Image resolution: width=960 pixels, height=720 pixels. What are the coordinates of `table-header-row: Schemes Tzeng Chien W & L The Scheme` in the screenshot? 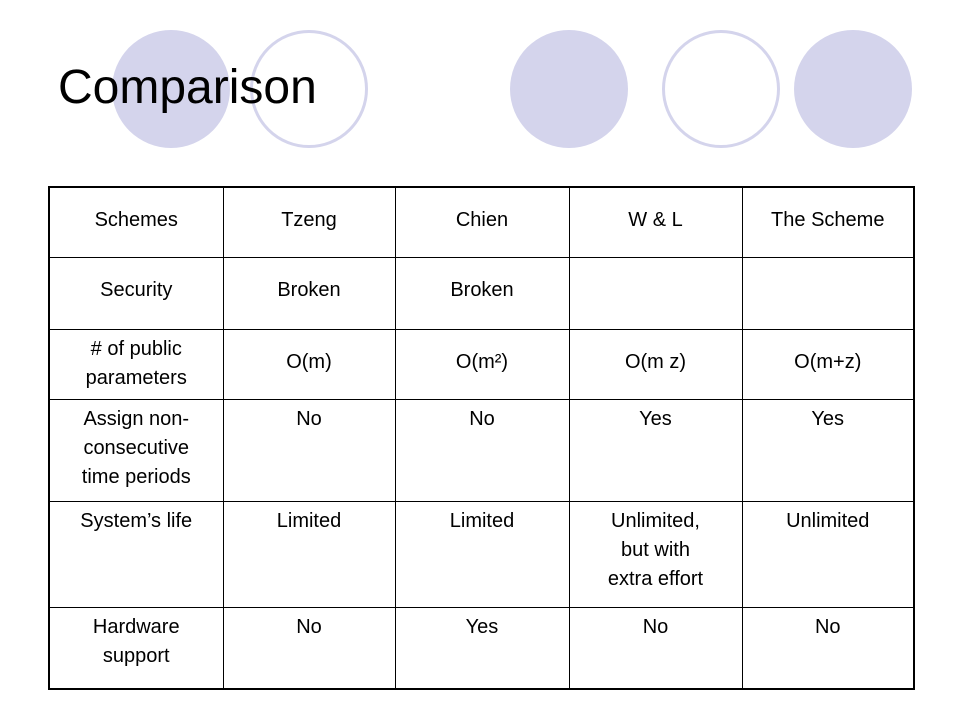 It's located at (481, 222).